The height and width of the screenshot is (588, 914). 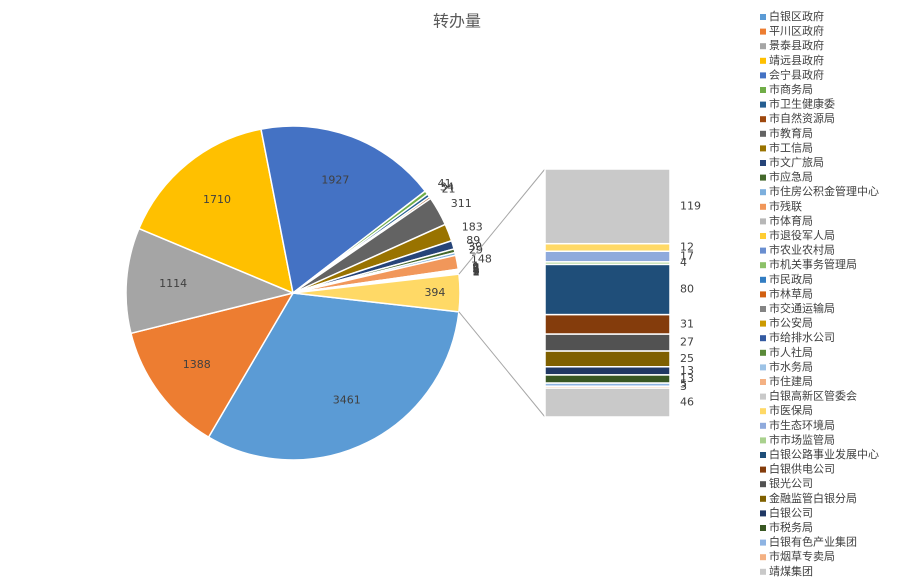 I want to click on legend-label: 市退役军人局, so click(x=802, y=235).